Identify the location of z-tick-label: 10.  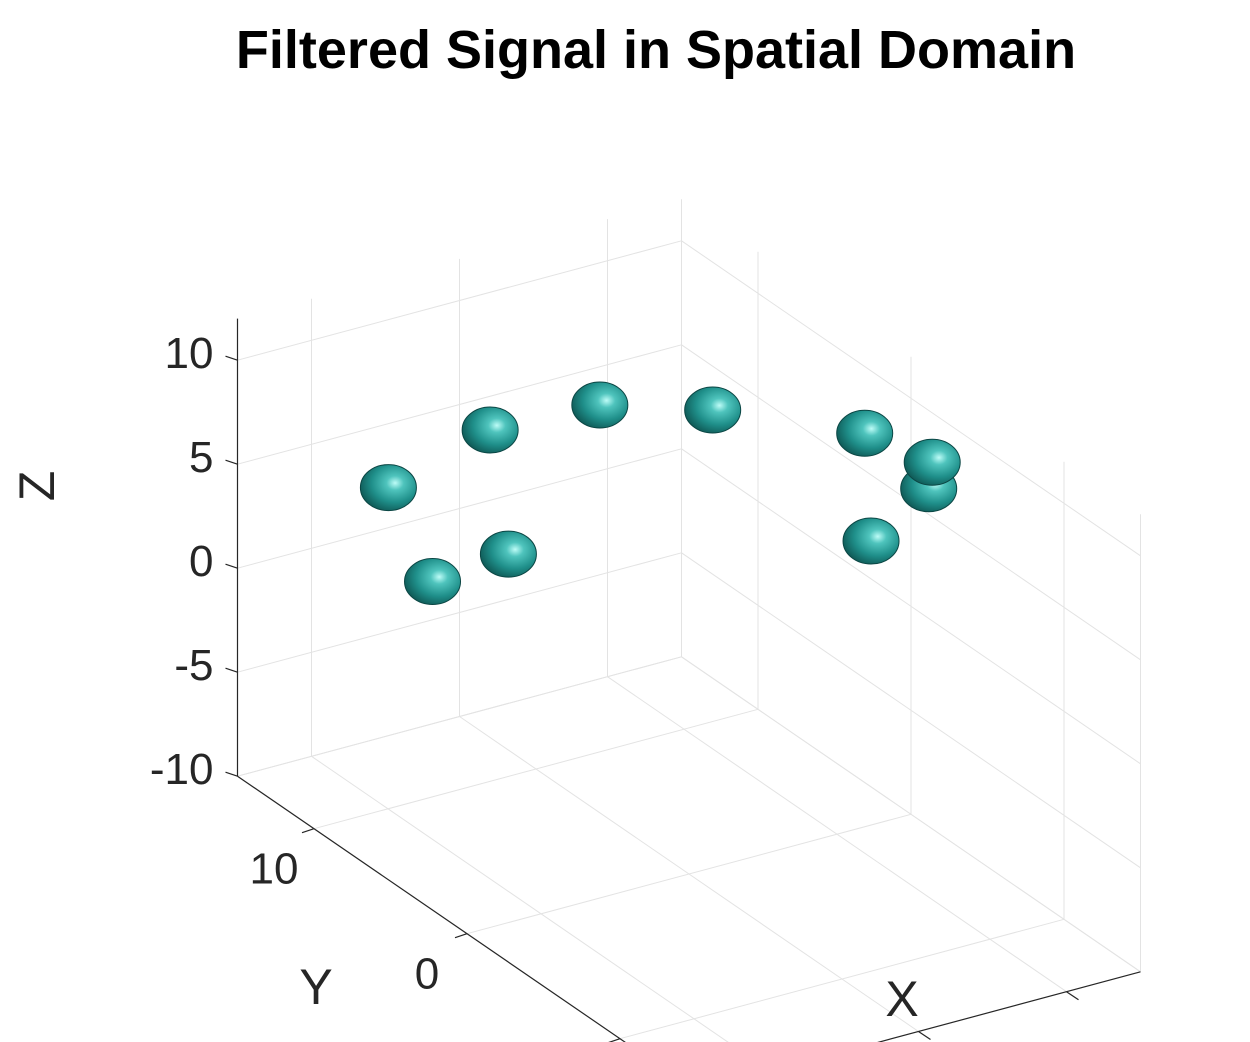
(189, 353).